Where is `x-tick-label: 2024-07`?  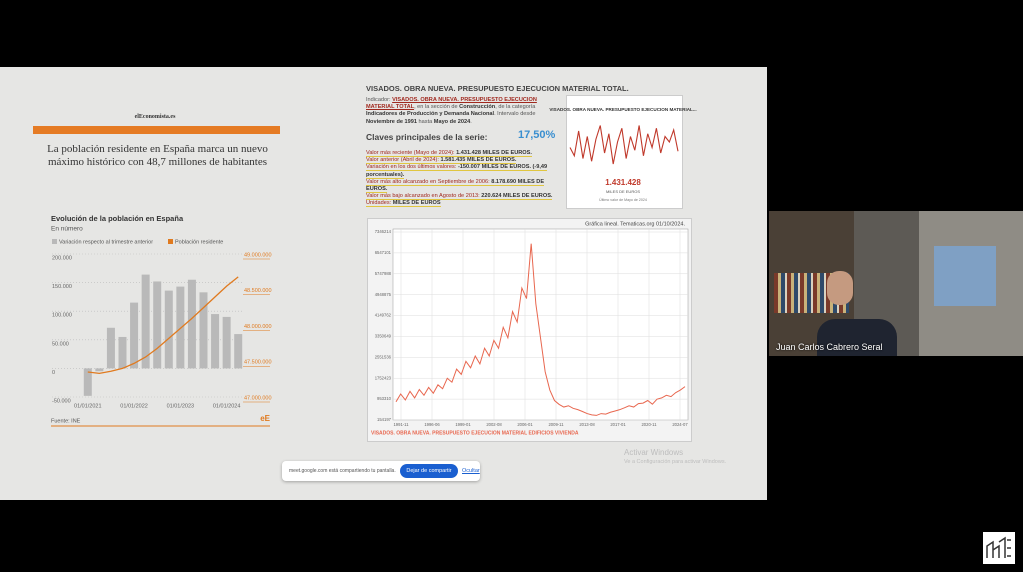 x-tick-label: 2024-07 is located at coordinates (680, 424).